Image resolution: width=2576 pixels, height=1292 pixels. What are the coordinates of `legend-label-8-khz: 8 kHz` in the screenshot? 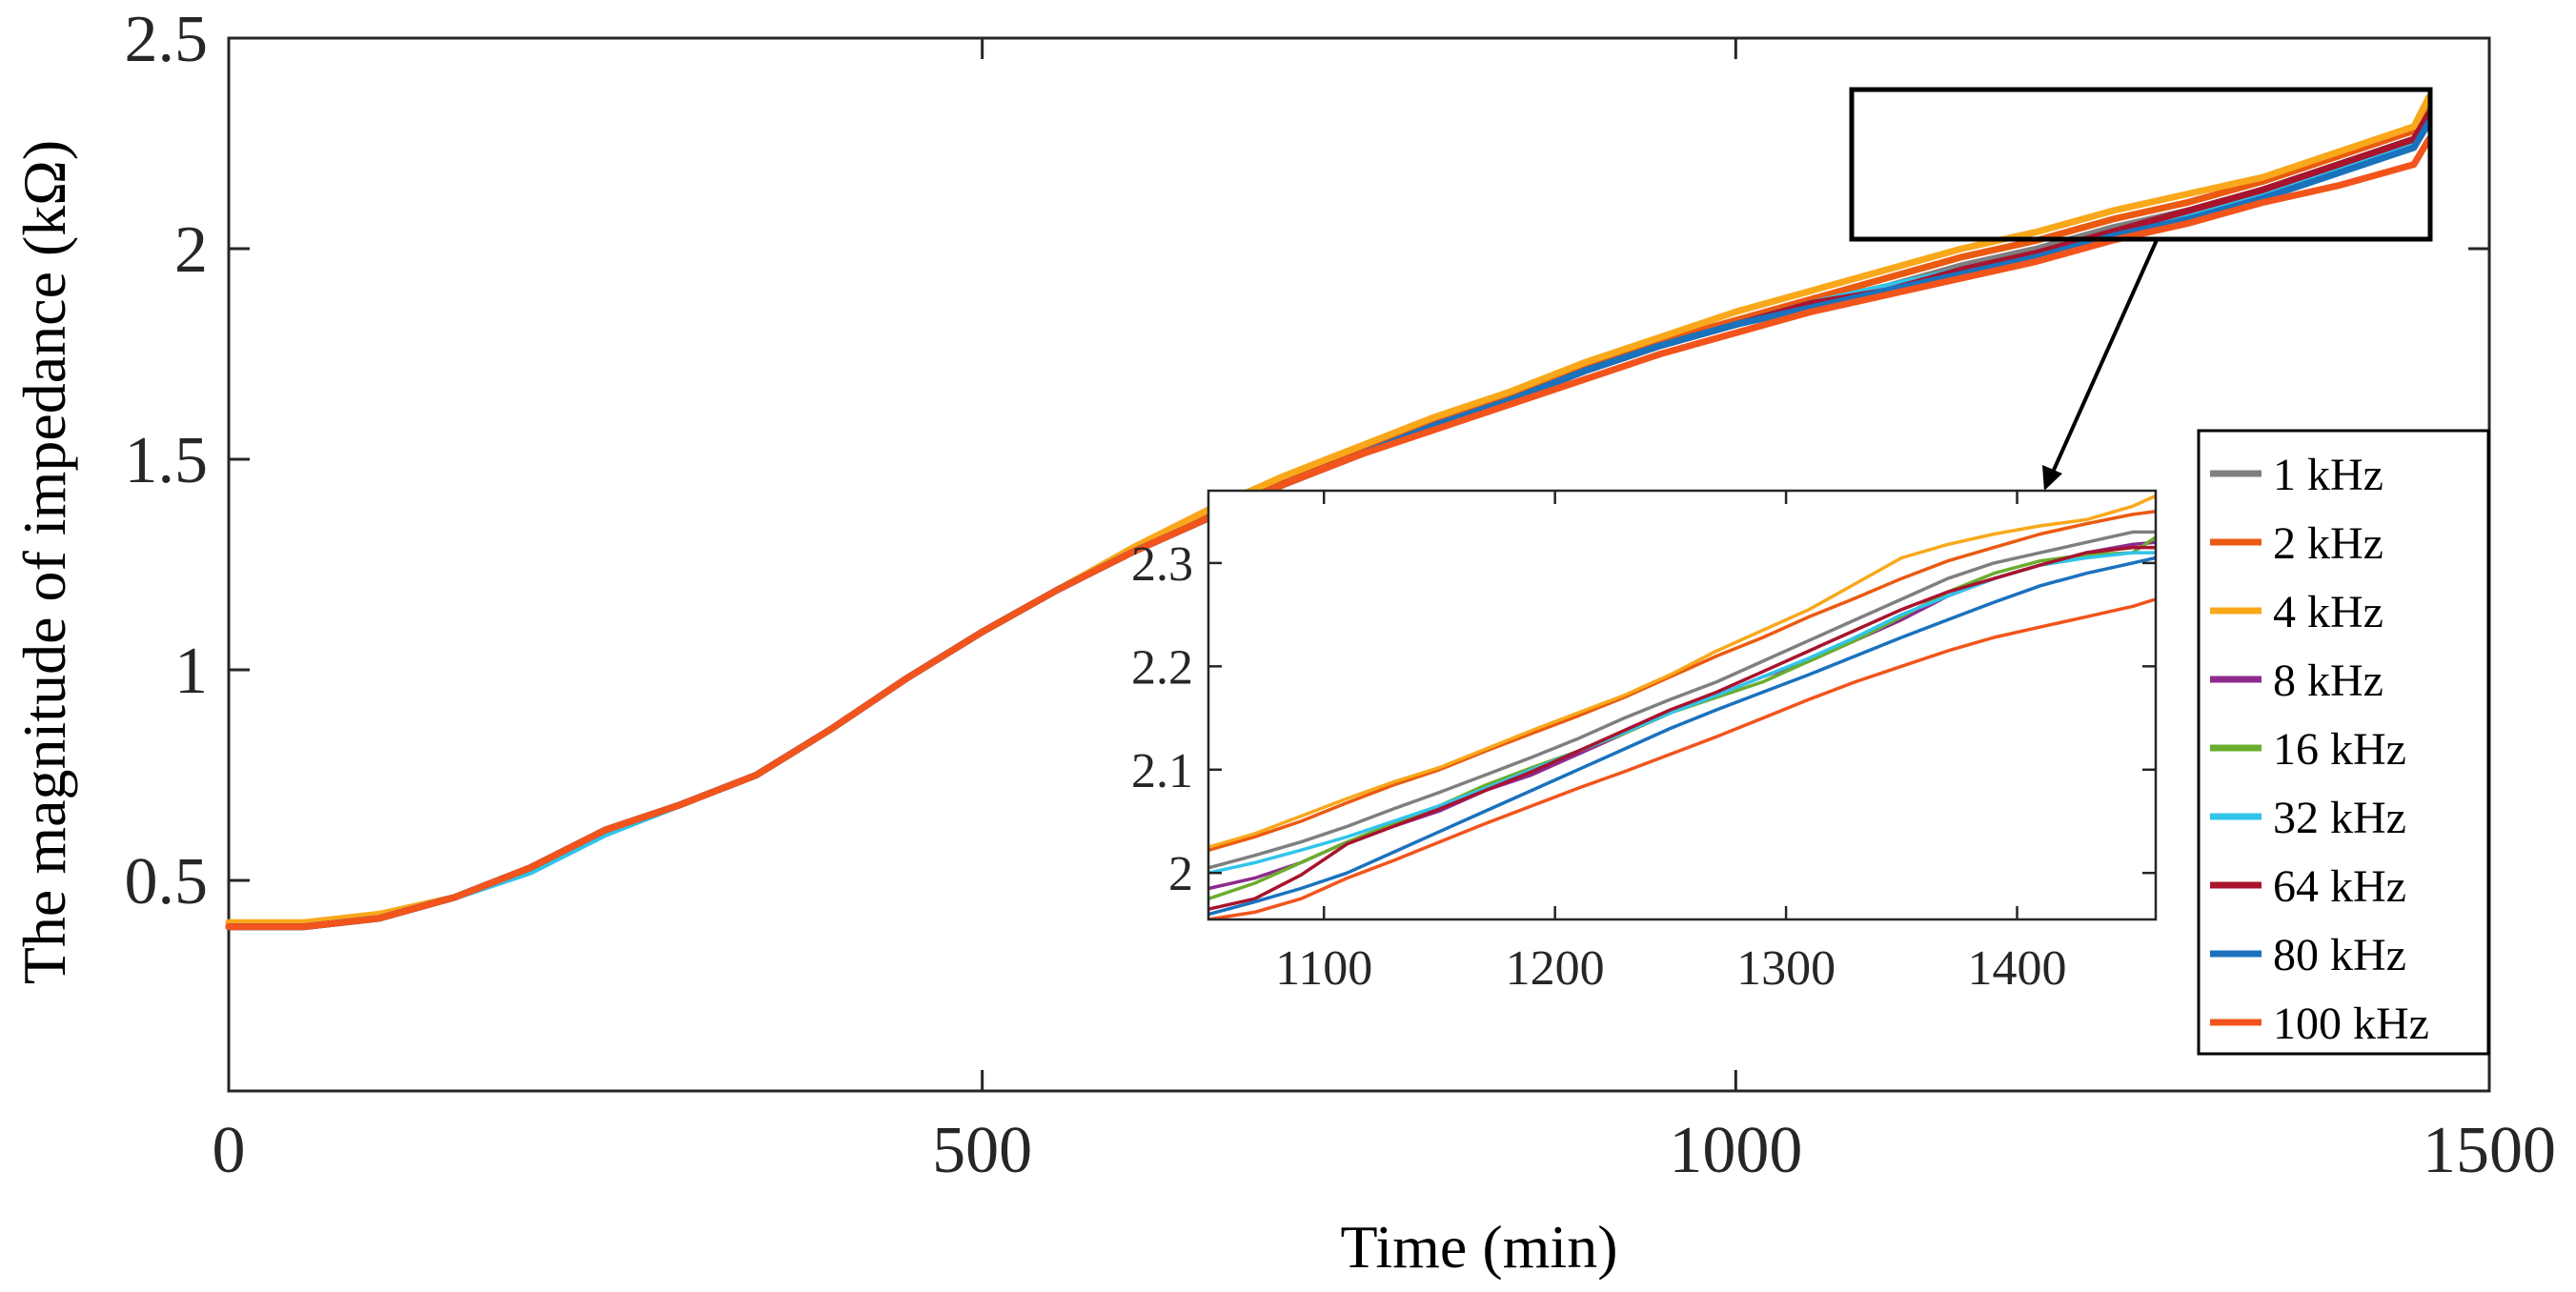 It's located at (2328, 681).